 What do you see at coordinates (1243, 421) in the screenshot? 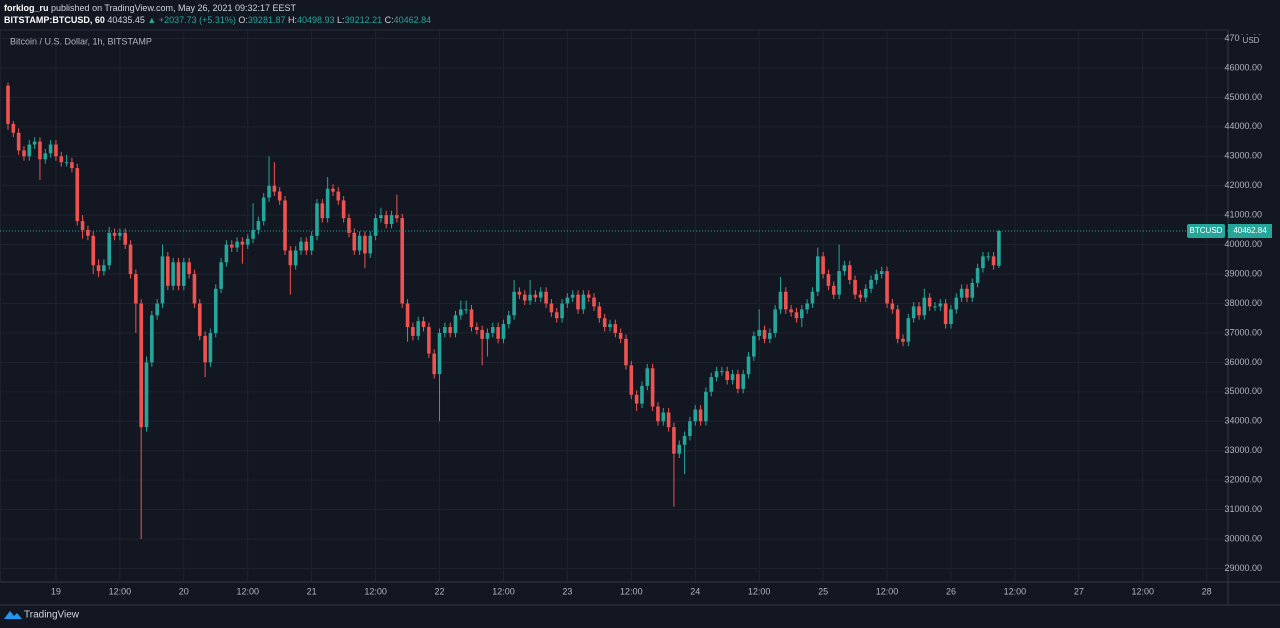
I see `y-tick-label: 34000.00` at bounding box center [1243, 421].